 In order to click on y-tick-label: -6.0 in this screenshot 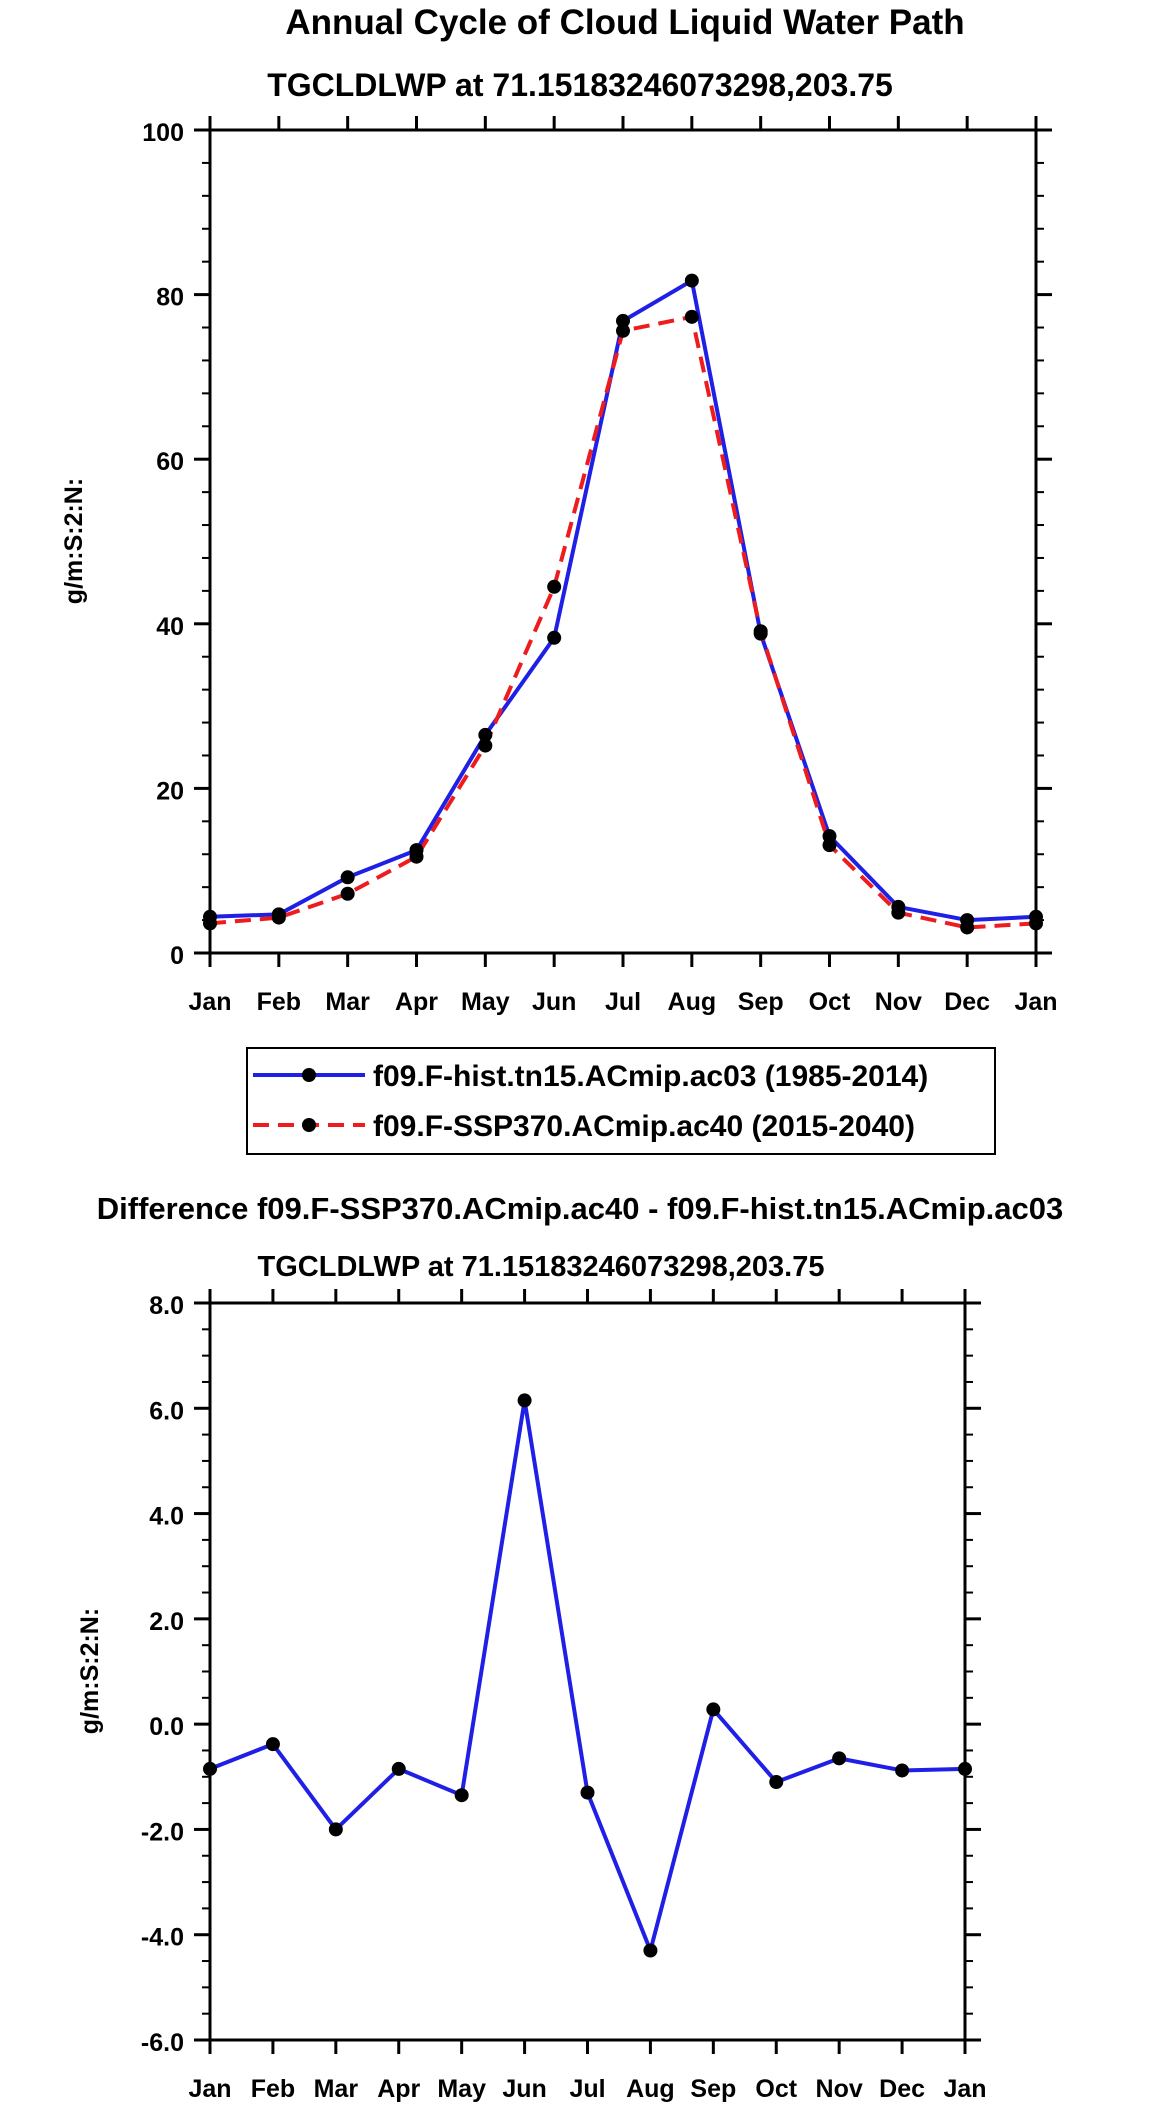, I will do `click(162, 2043)`.